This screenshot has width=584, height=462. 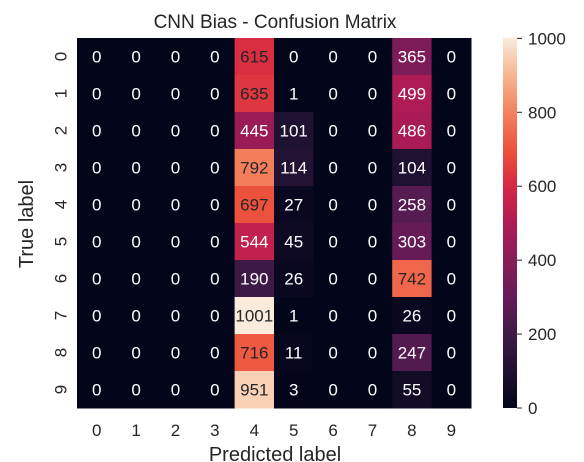 What do you see at coordinates (412, 57) in the screenshot?
I see `cell-label: 365` at bounding box center [412, 57].